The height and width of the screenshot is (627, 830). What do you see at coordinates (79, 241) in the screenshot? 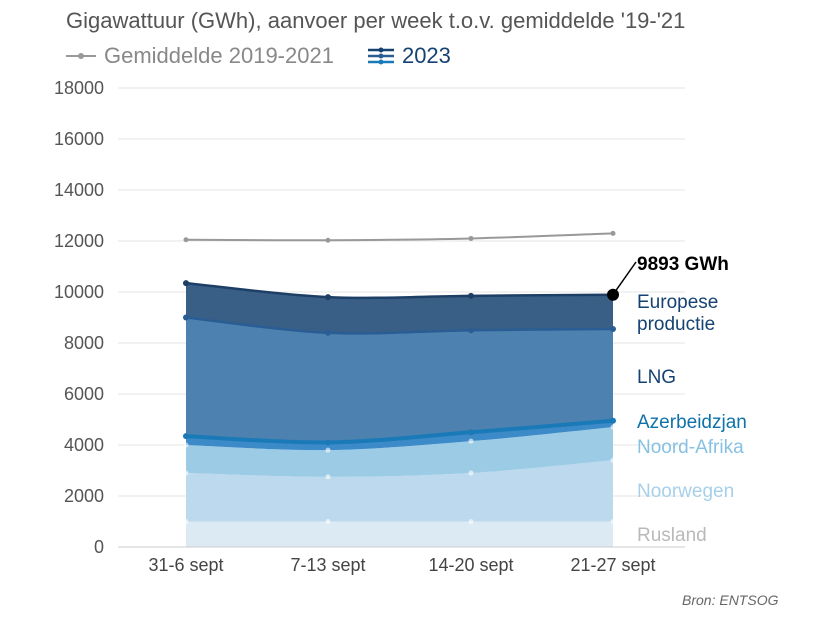
I see `y-tick-label: 12000` at bounding box center [79, 241].